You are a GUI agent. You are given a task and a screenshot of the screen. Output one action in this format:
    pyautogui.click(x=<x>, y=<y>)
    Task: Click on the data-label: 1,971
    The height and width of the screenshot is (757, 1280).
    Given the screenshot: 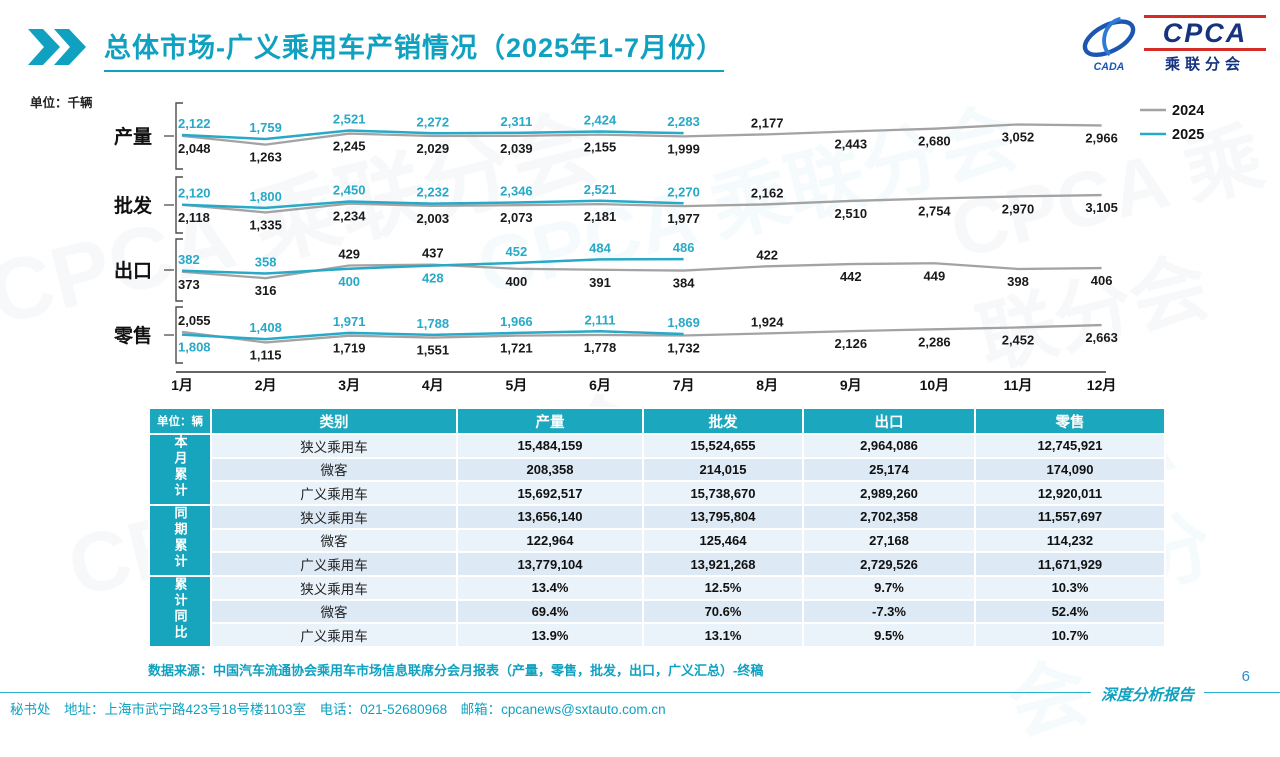 What is the action you would take?
    pyautogui.click(x=349, y=321)
    